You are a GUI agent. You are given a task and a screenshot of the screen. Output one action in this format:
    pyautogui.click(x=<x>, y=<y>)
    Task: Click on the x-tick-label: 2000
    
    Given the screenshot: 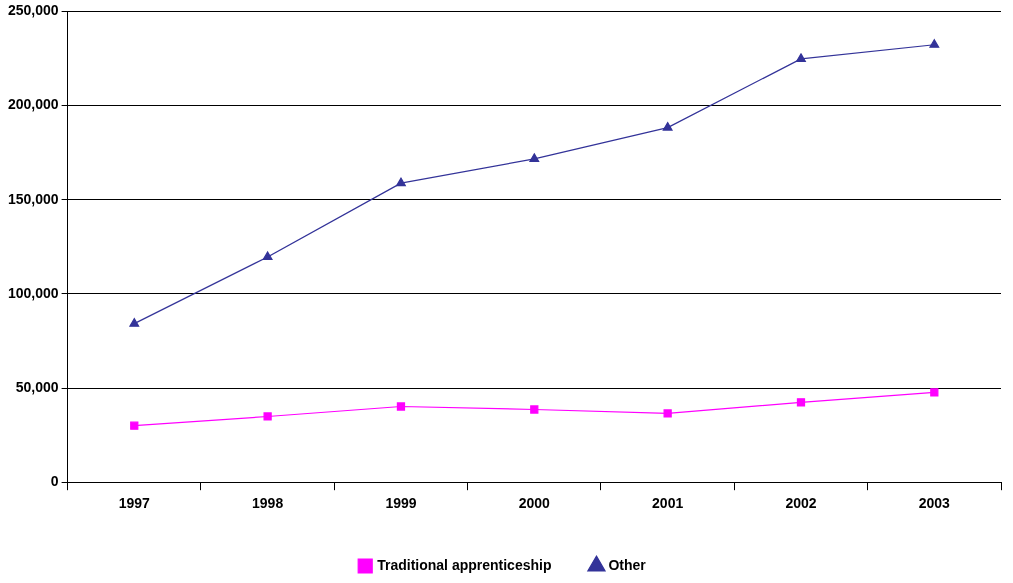 What is the action you would take?
    pyautogui.click(x=534, y=503)
    